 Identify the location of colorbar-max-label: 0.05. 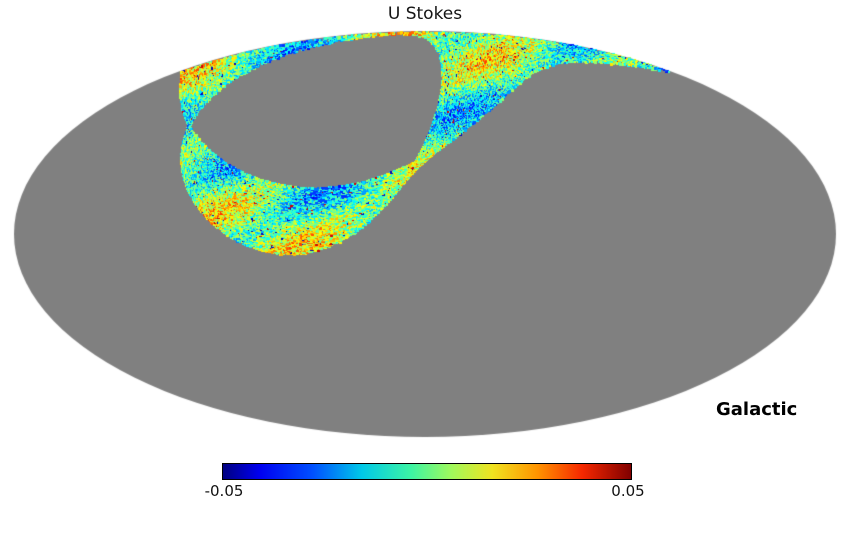
(628, 491).